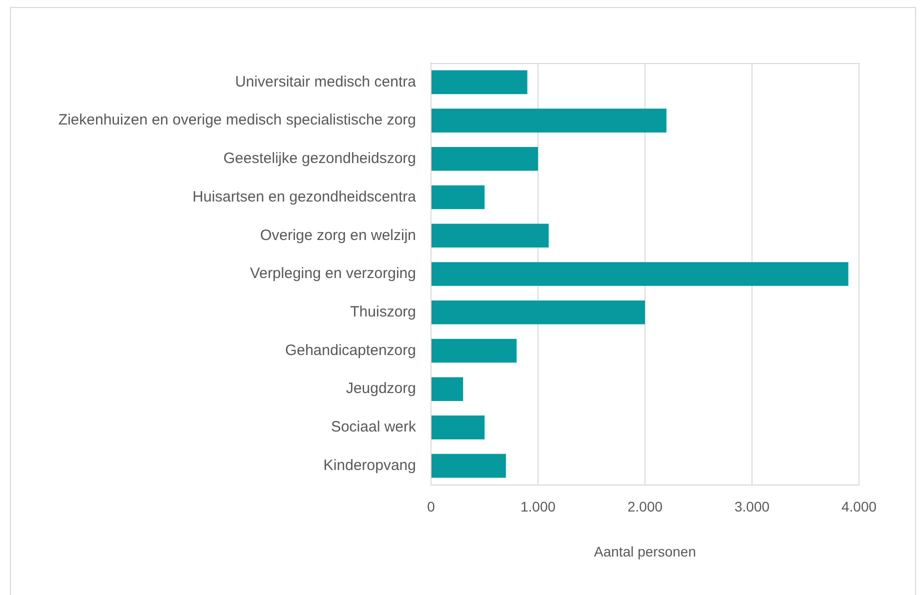 The width and height of the screenshot is (923, 595). What do you see at coordinates (381, 389) in the screenshot?
I see `y-tick-label: Jeugdzorg` at bounding box center [381, 389].